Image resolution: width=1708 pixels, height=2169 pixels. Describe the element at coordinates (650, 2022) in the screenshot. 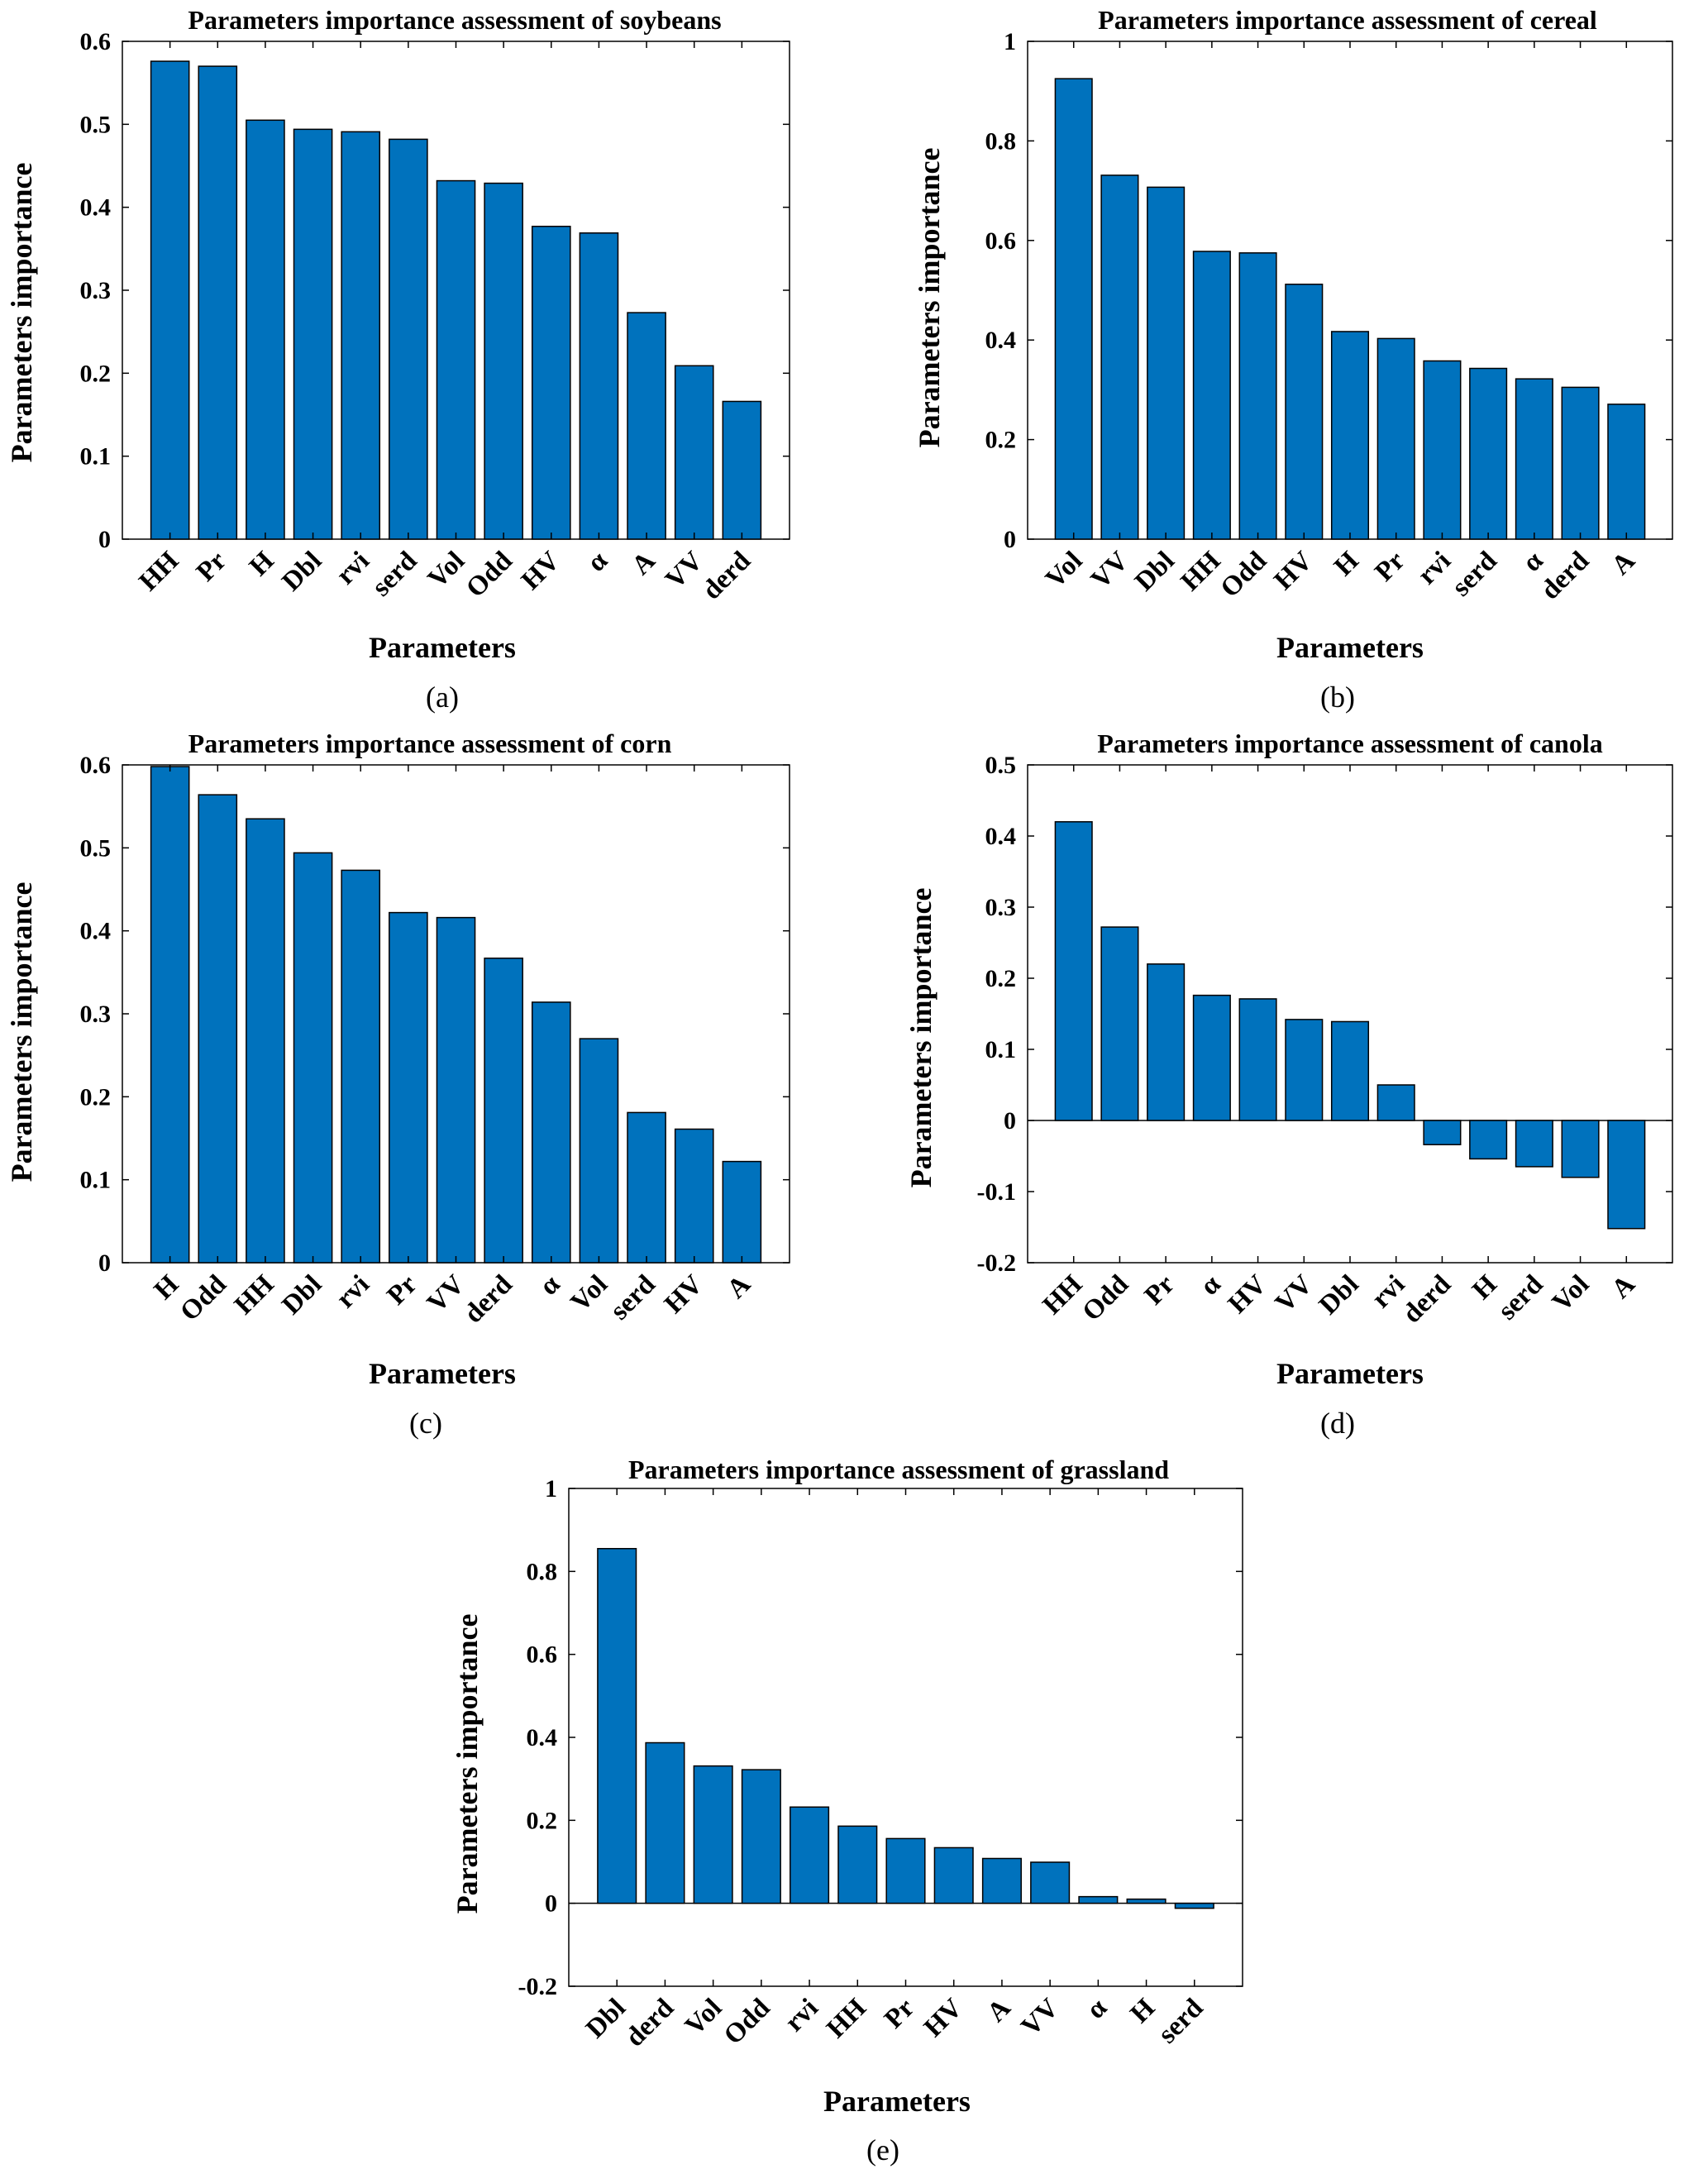

I see `x-tick-label: derd` at that location.